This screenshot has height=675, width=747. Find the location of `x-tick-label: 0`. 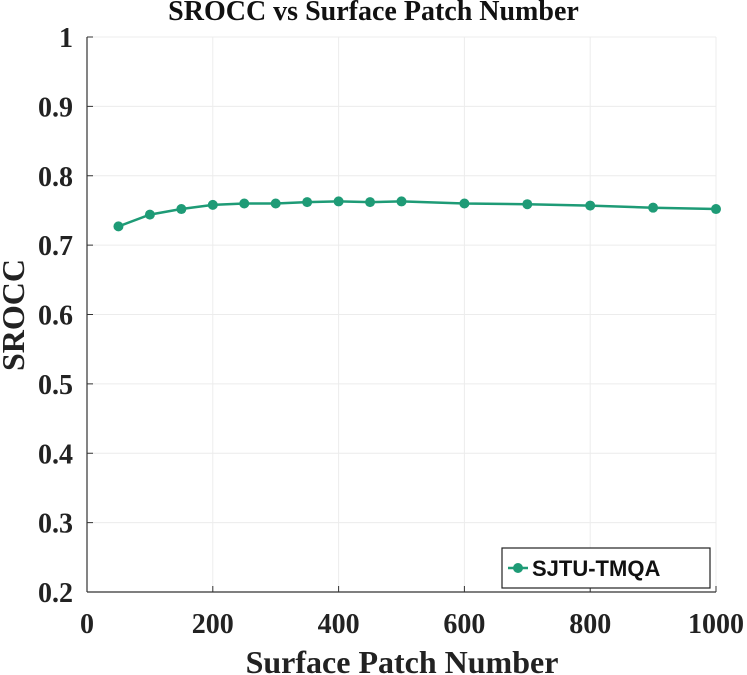

x-tick-label: 0 is located at coordinates (87, 624).